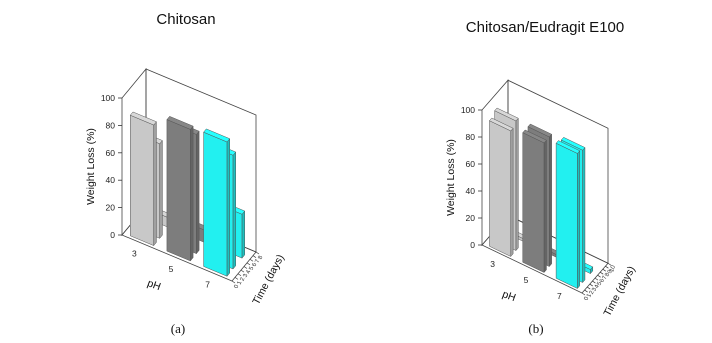 The height and width of the screenshot is (343, 712). I want to click on chart-title: Chitosan, so click(185, 19).